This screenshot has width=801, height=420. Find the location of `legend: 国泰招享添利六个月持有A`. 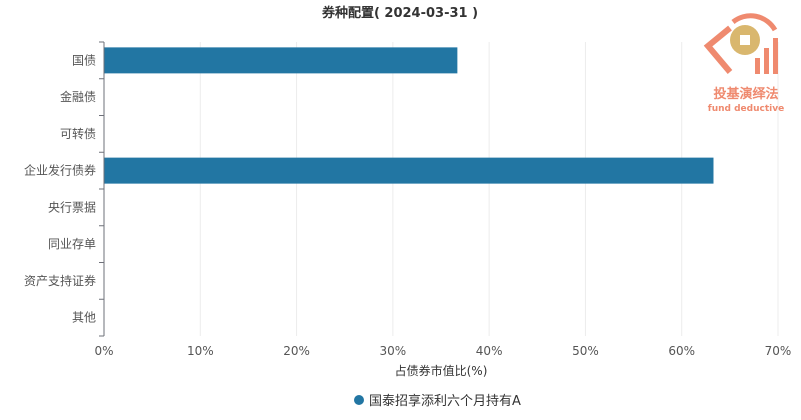

legend: 国泰招享添利六个月持有A is located at coordinates (437, 401).